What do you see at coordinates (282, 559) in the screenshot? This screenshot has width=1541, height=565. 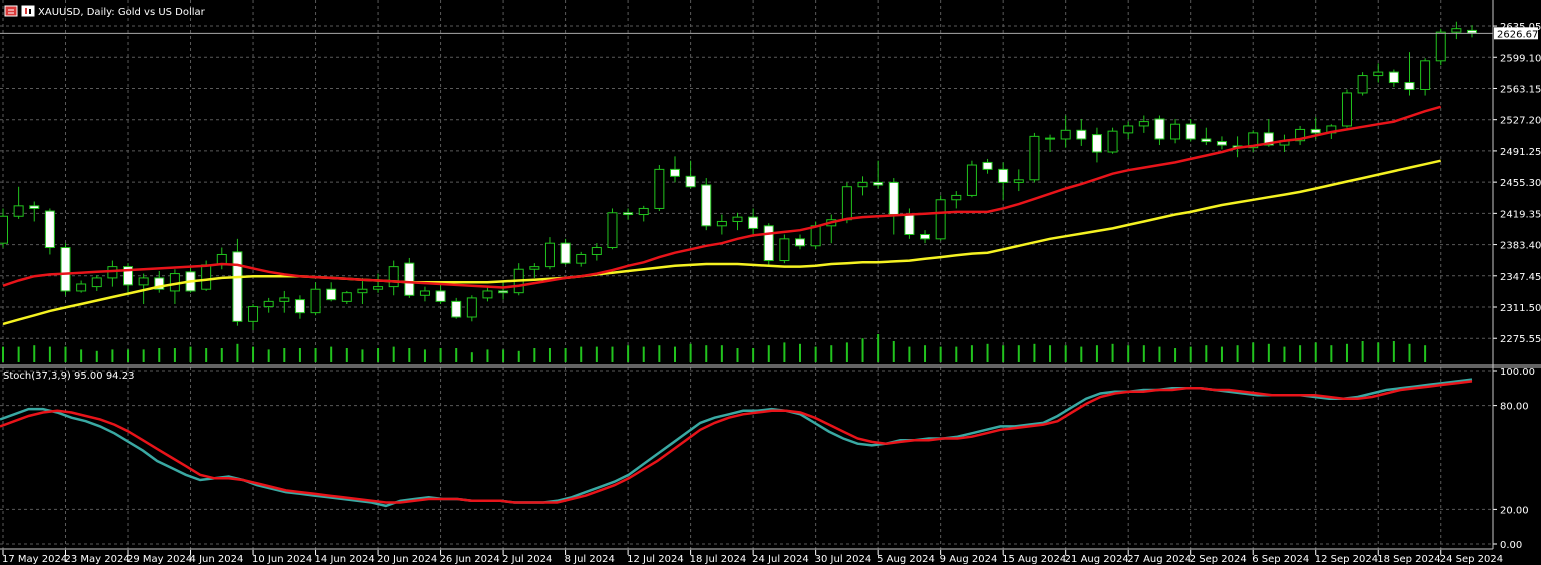 I see `x-tick-label: 10 Jun 2024` at bounding box center [282, 559].